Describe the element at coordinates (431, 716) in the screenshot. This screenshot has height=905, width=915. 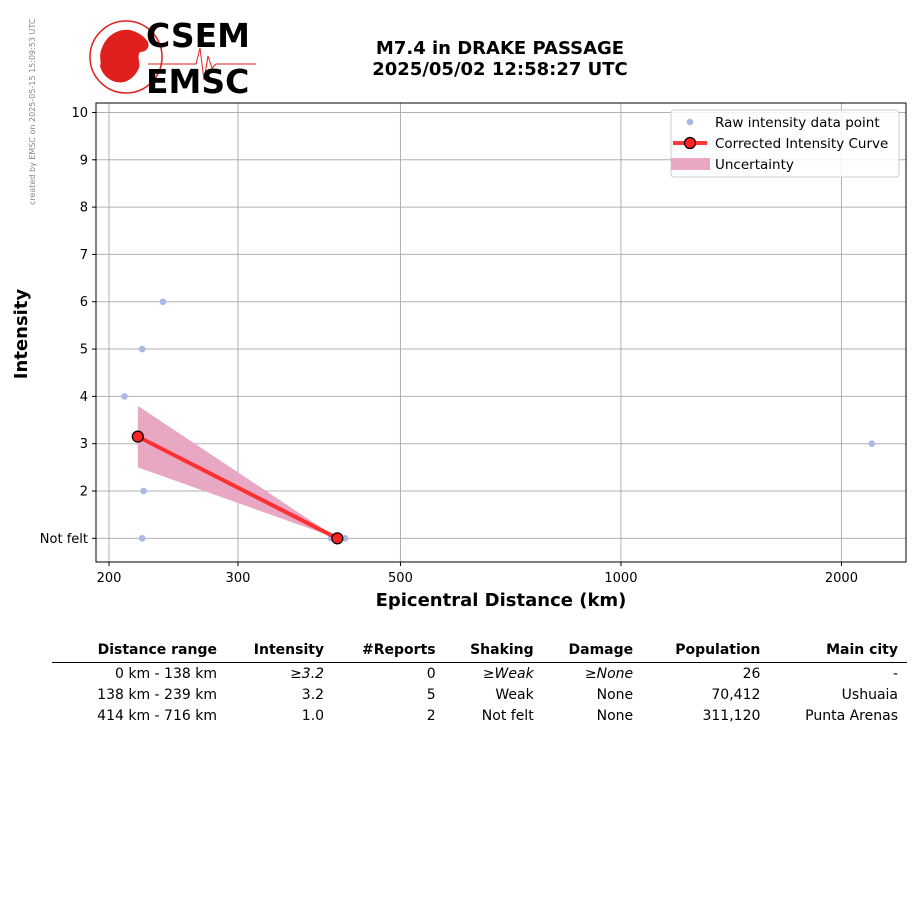
I see `table-cell: 2` at that location.